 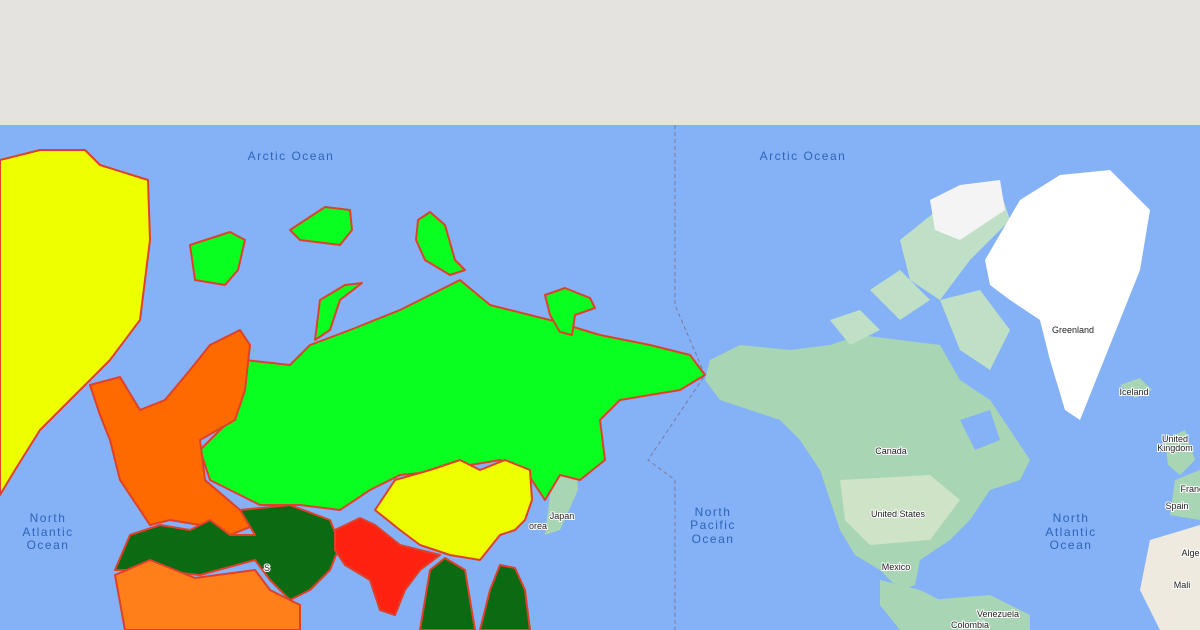 I want to click on label-mexico: Mexico, so click(x=896, y=567).